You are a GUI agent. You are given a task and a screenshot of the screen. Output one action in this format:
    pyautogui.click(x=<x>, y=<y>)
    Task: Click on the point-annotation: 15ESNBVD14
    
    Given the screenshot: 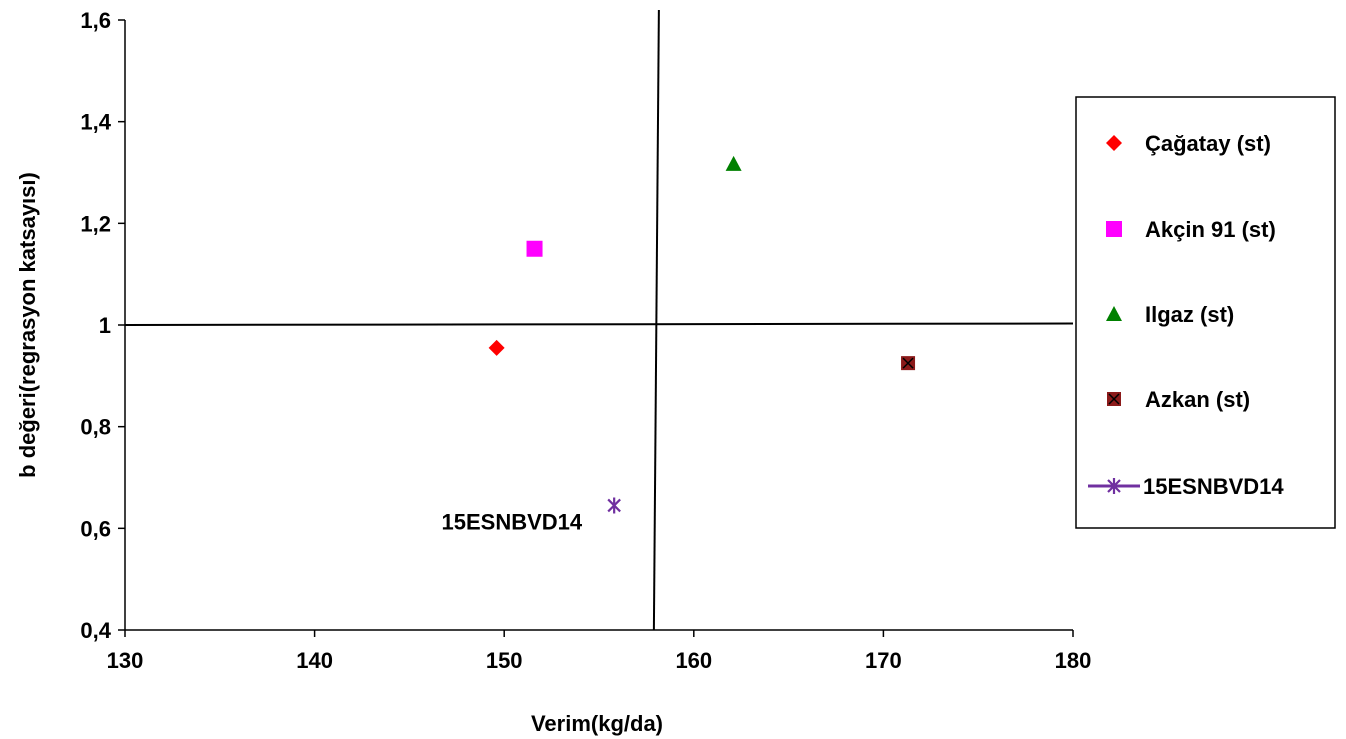 What is the action you would take?
    pyautogui.click(x=512, y=521)
    